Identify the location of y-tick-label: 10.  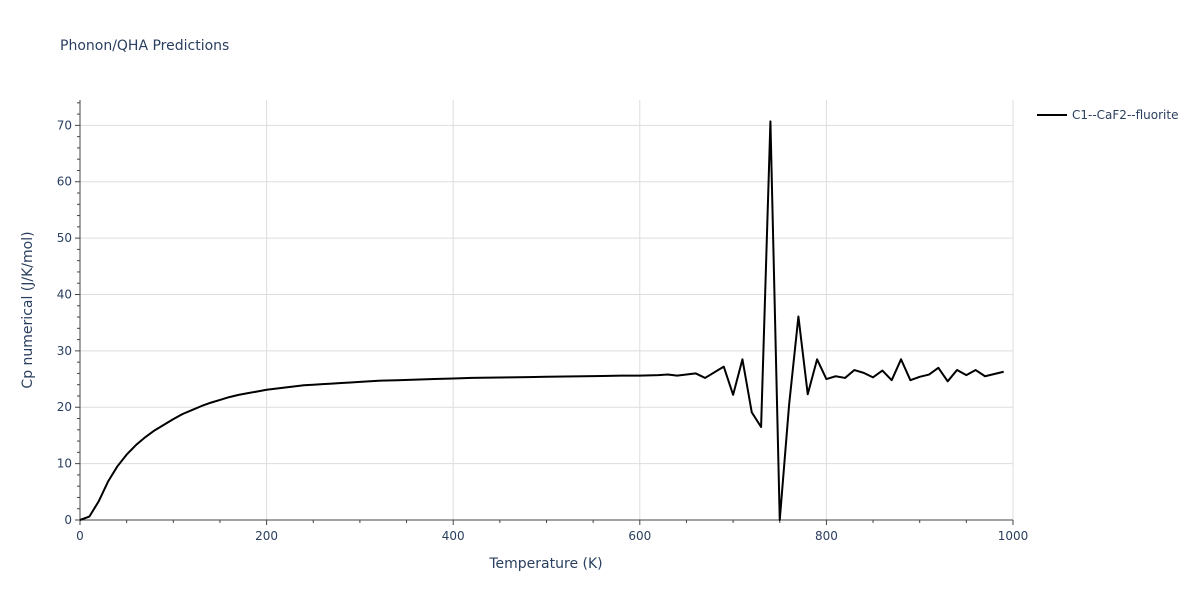
(64, 464).